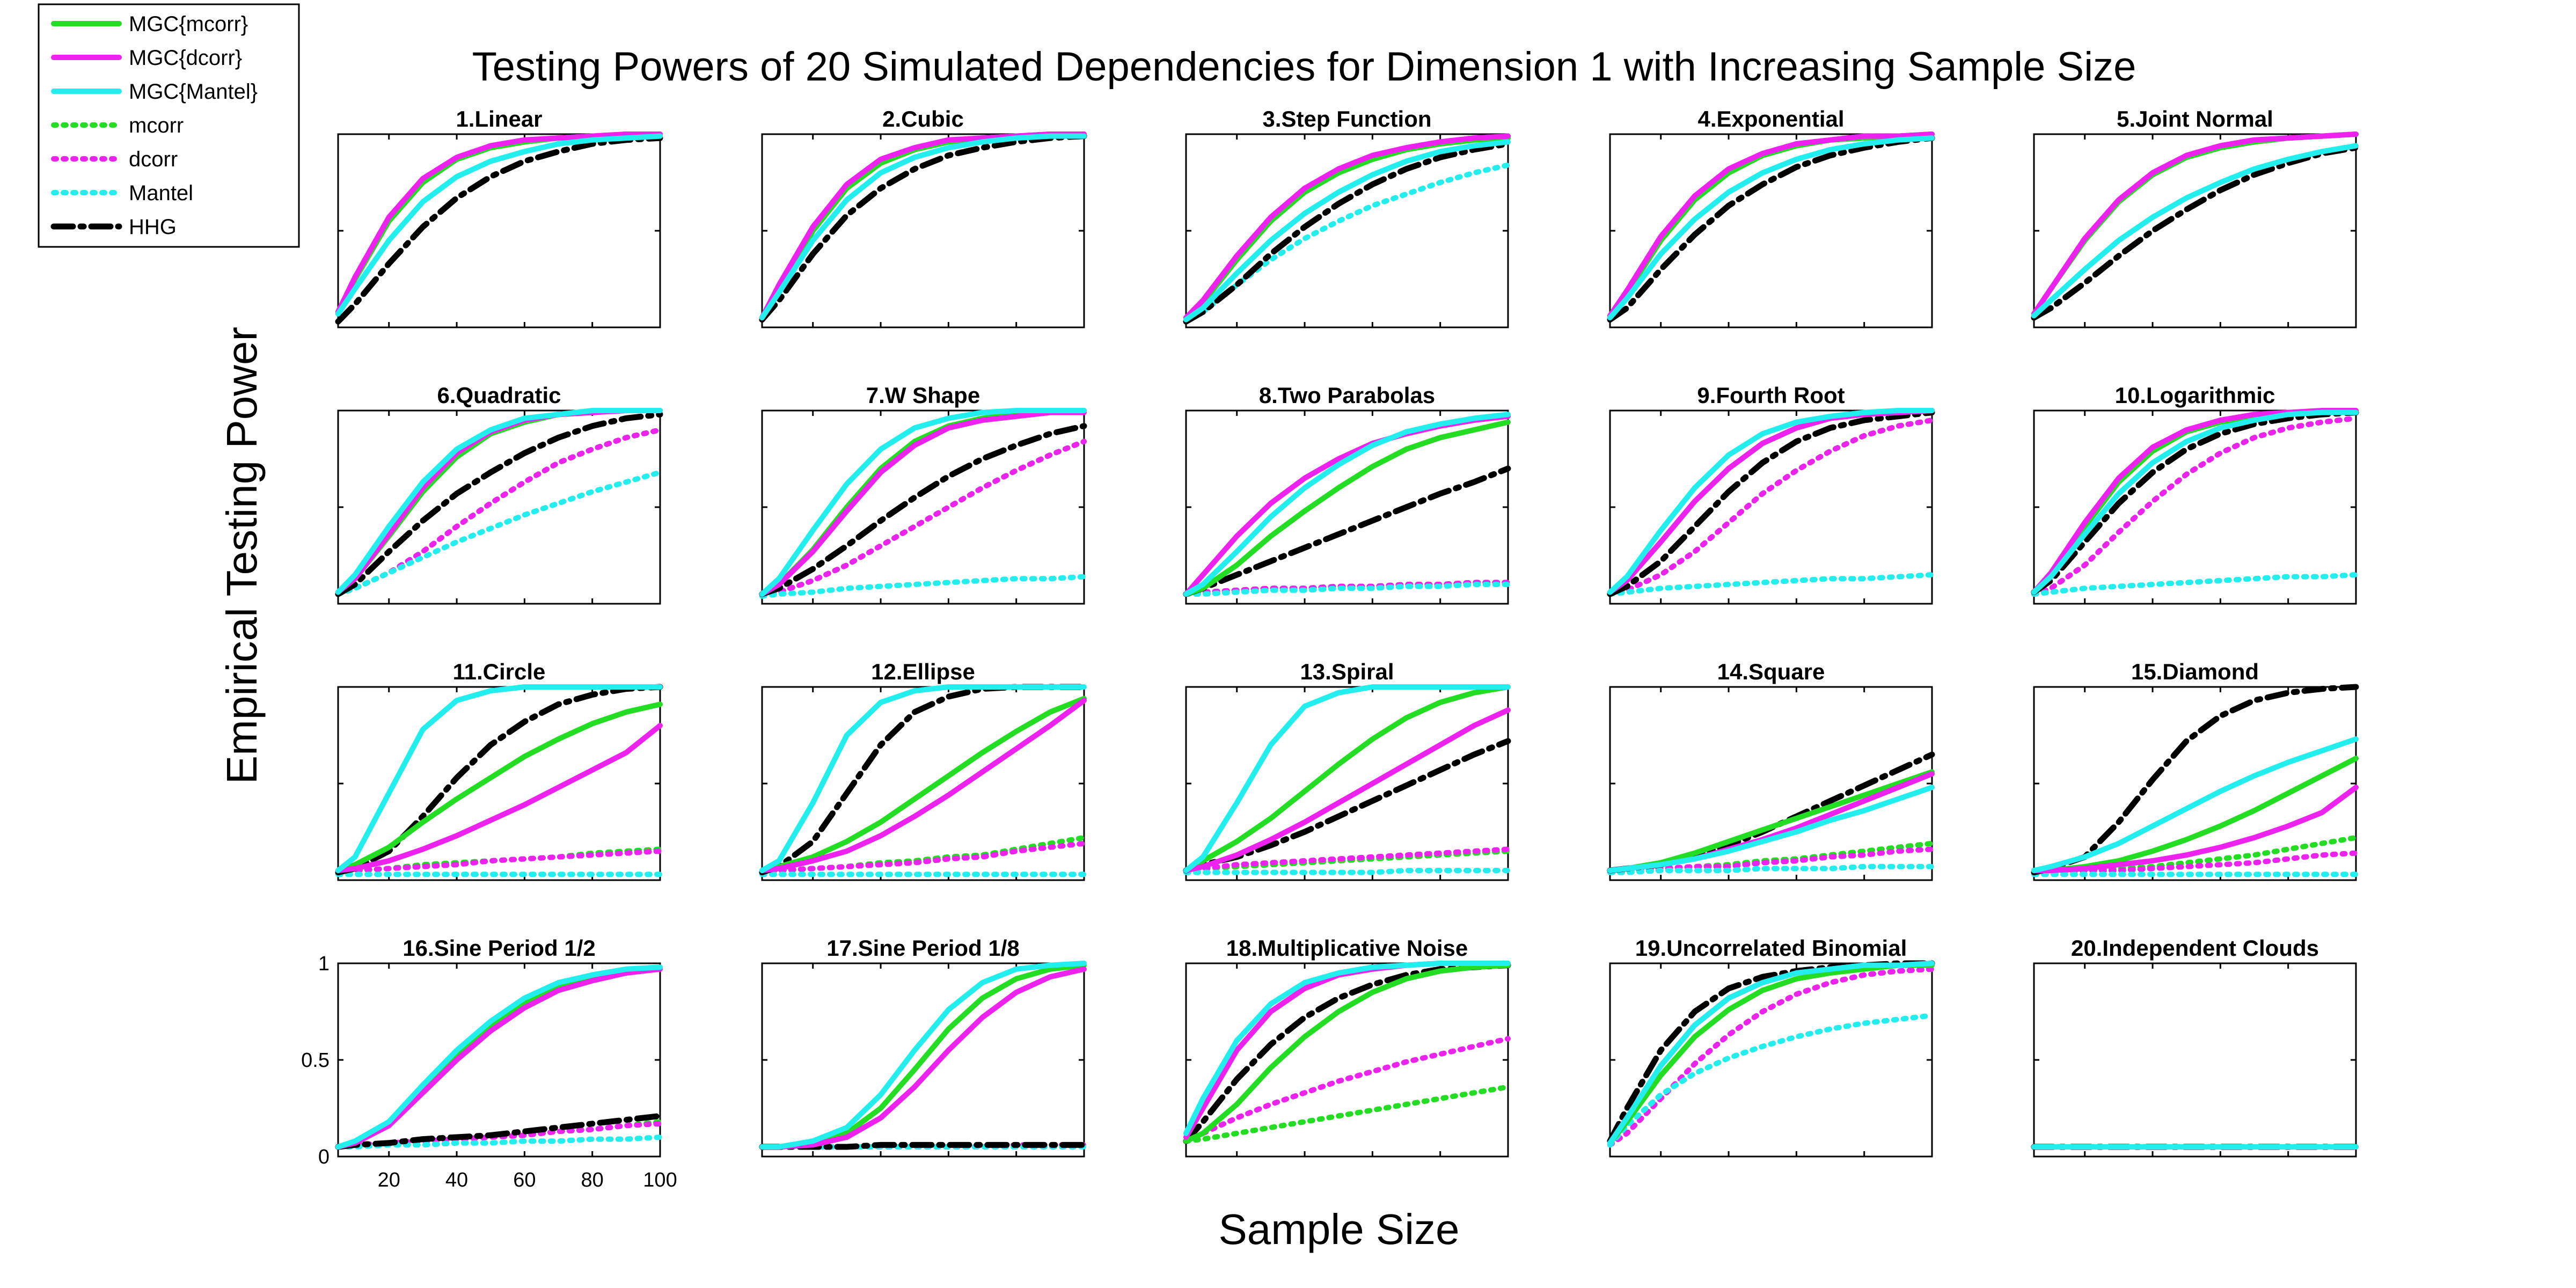  I want to click on panel-20: 20.Independent Clouds, so click(2195, 1046).